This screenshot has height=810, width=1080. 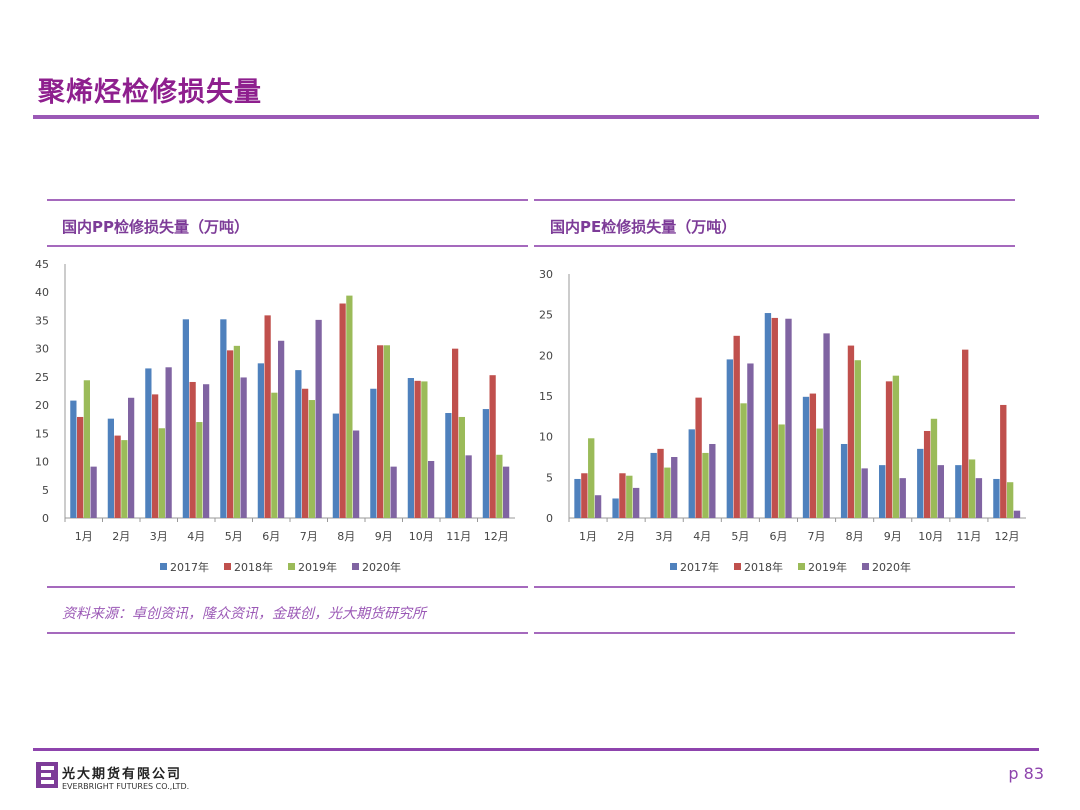 What do you see at coordinates (42, 462) in the screenshot?
I see `pp-y-tick-label: 10` at bounding box center [42, 462].